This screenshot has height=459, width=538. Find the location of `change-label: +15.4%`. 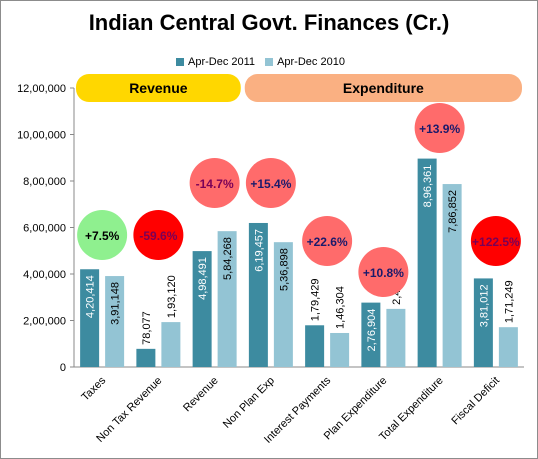

change-label: +15.4% is located at coordinates (270, 184).